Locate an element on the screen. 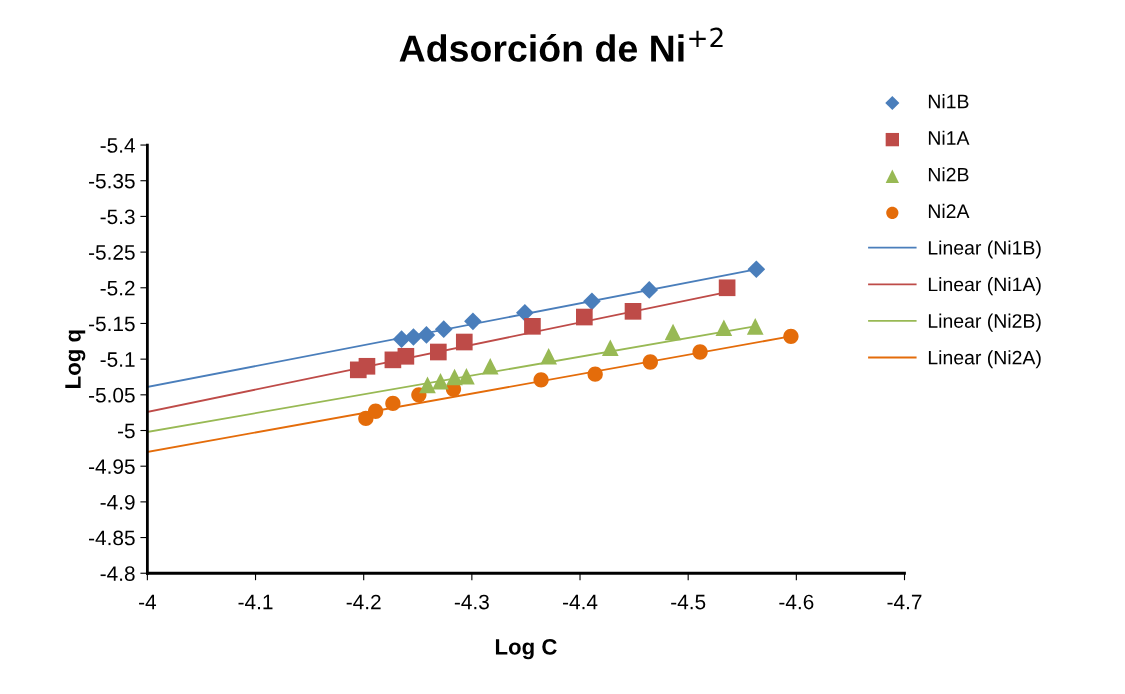 The image size is (1125, 694). y-axis-title: Log q is located at coordinates (75, 359).